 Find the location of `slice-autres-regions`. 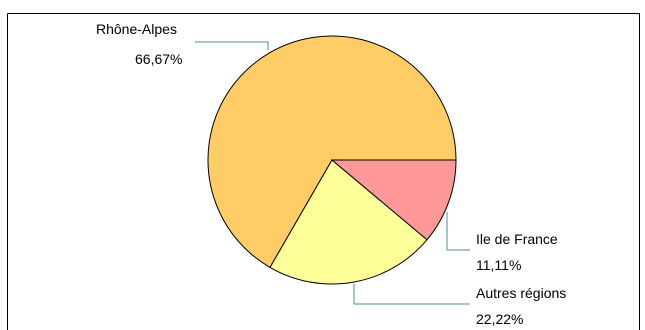

slice-autres-regions is located at coordinates (348, 222).